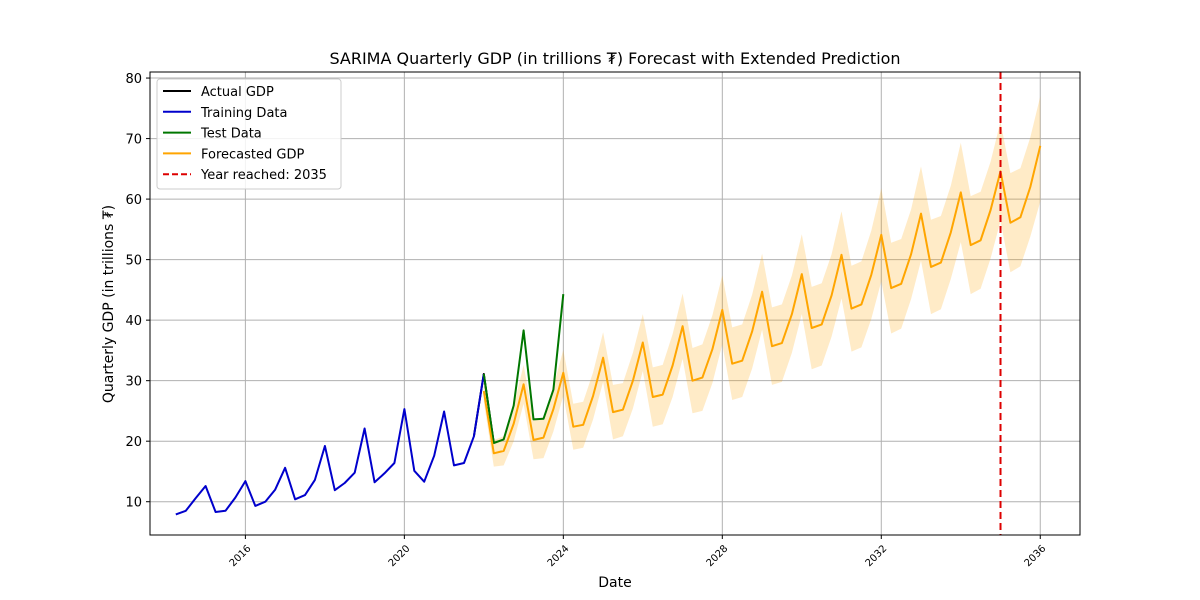 Image resolution: width=1200 pixels, height=600 pixels. Describe the element at coordinates (237, 92) in the screenshot. I see `legend-label: Actual GDP` at that location.